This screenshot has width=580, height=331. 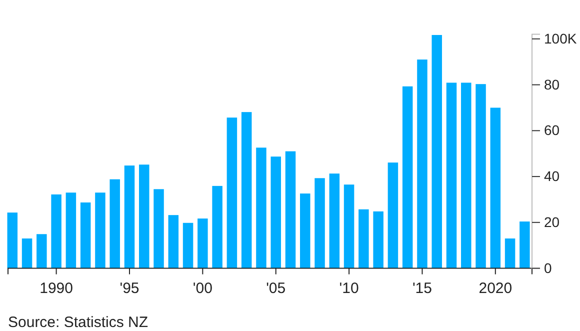 What do you see at coordinates (561, 38) in the screenshot?
I see `y-tick-label: 100K` at bounding box center [561, 38].